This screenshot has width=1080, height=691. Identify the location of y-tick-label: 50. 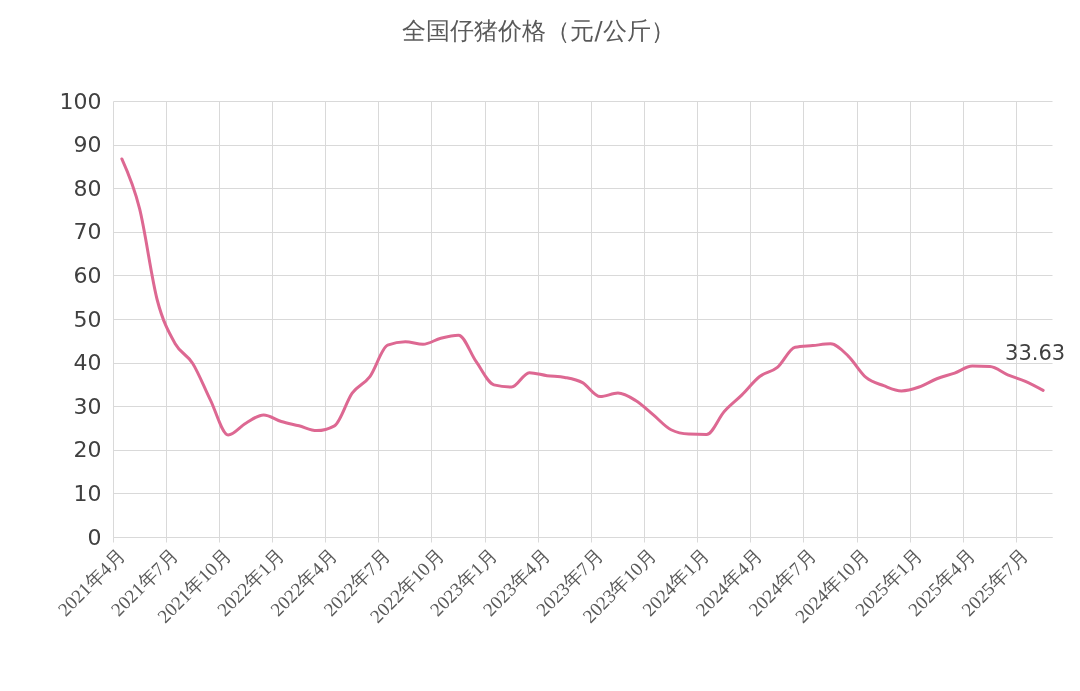
(87, 319).